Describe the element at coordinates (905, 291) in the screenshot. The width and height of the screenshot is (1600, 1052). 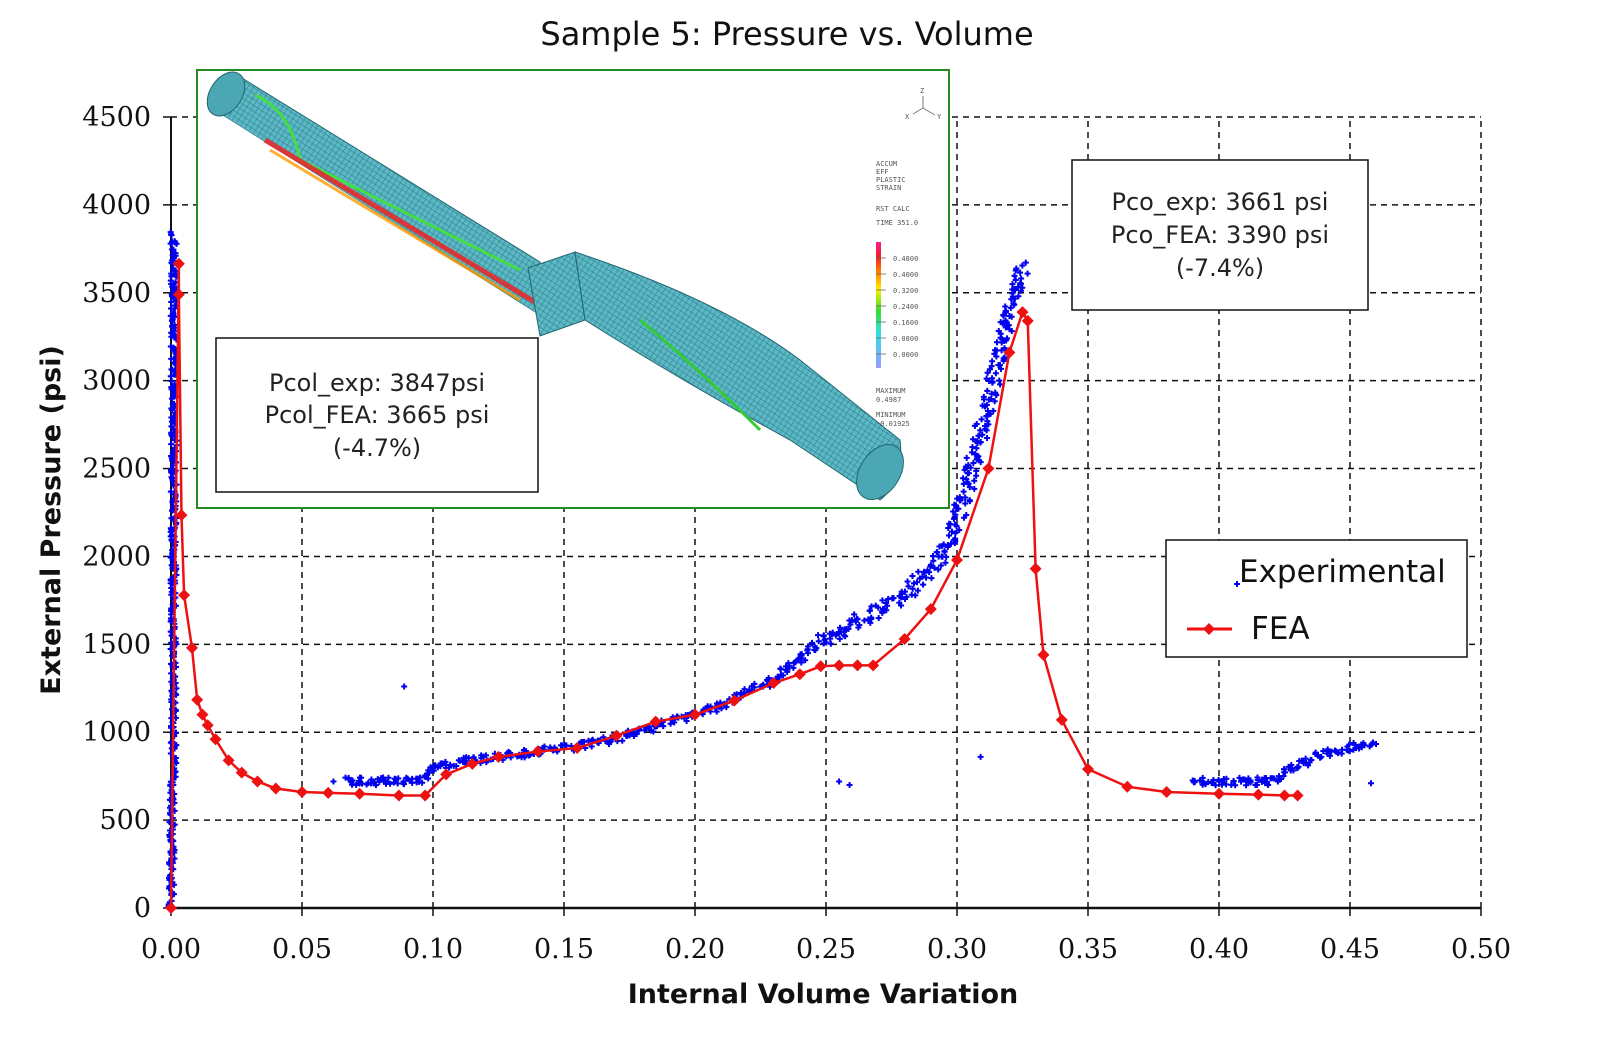
I see `colorbar-level-label: 0.3200` at that location.